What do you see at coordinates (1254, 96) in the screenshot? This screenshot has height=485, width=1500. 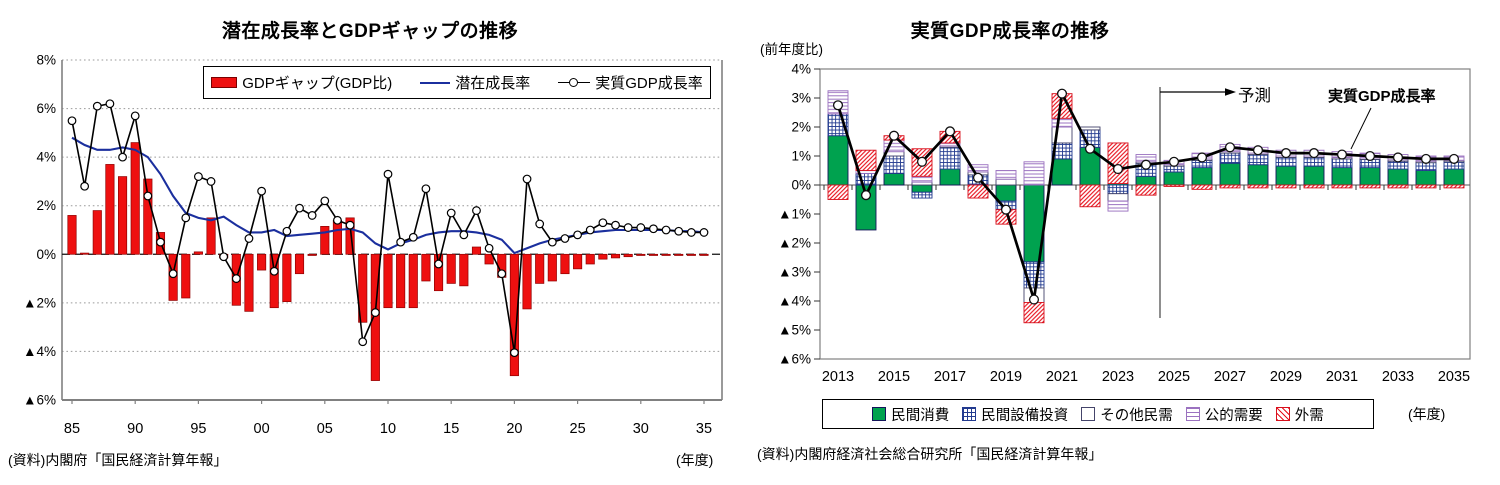 I see `forecast-annotation-label: 予測` at bounding box center [1254, 96].